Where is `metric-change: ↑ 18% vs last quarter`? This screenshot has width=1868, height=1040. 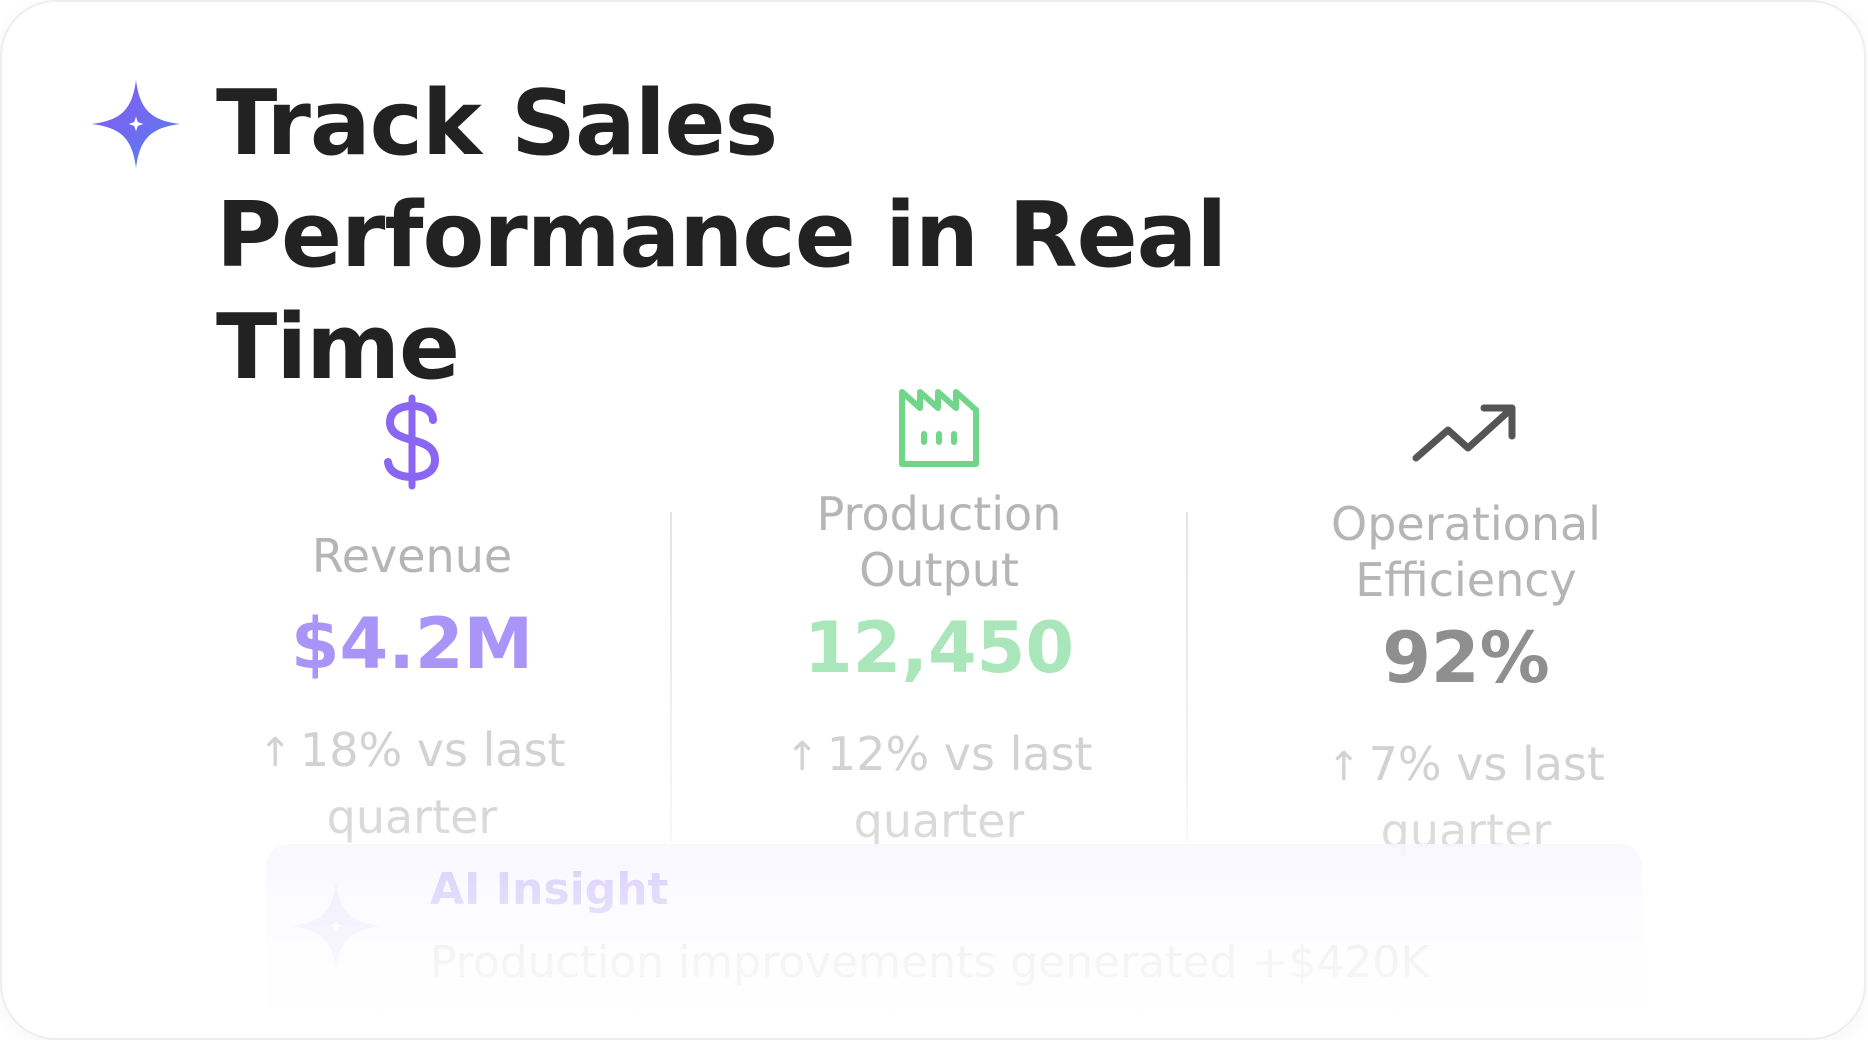
metric-change: ↑ 18% vs last quarter is located at coordinates (412, 783).